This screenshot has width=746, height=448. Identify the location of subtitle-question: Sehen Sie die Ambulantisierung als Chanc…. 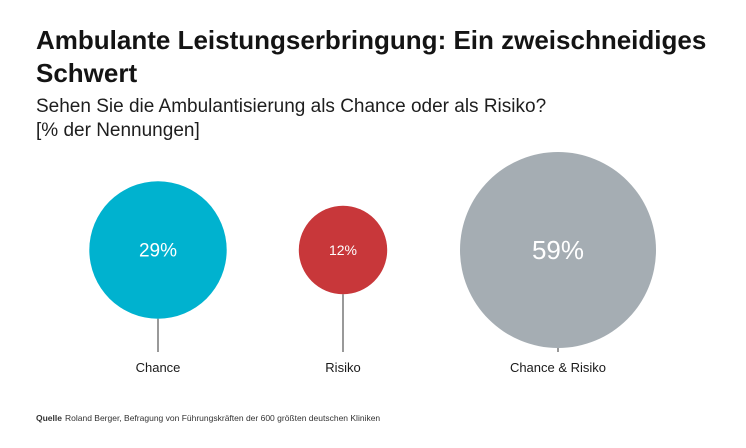
(291, 106).